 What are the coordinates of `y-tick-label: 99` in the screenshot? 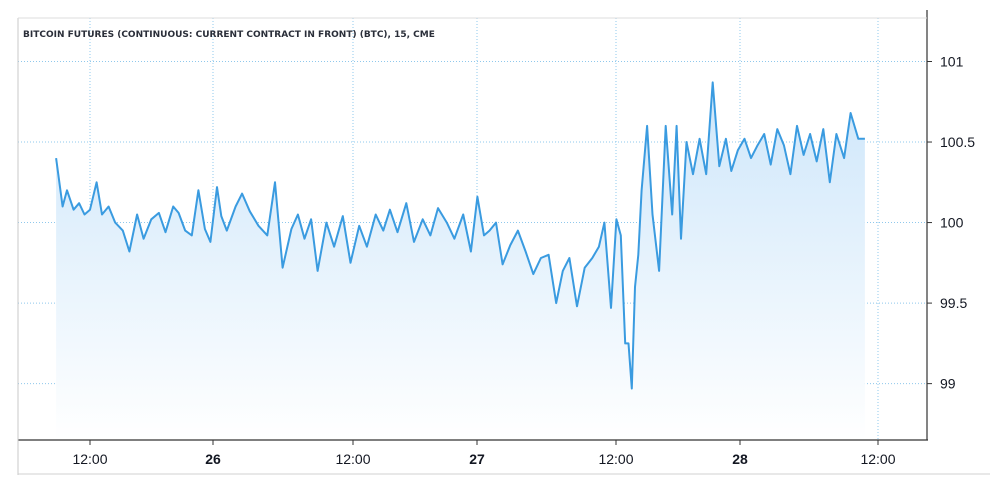 It's located at (948, 384).